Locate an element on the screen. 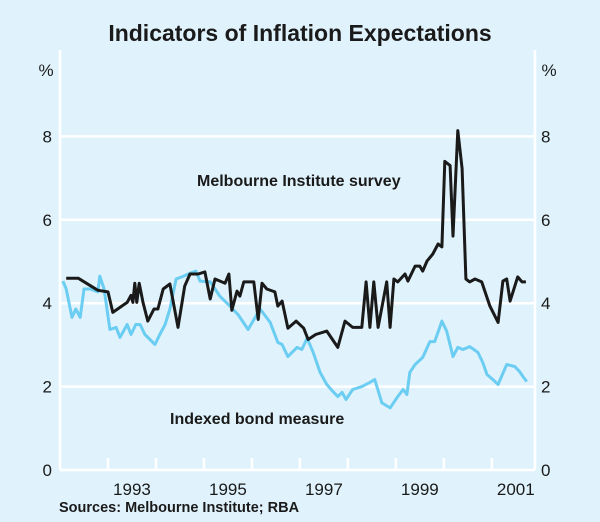  chart-title: Indicators of Inflation Expectations is located at coordinates (299, 33).